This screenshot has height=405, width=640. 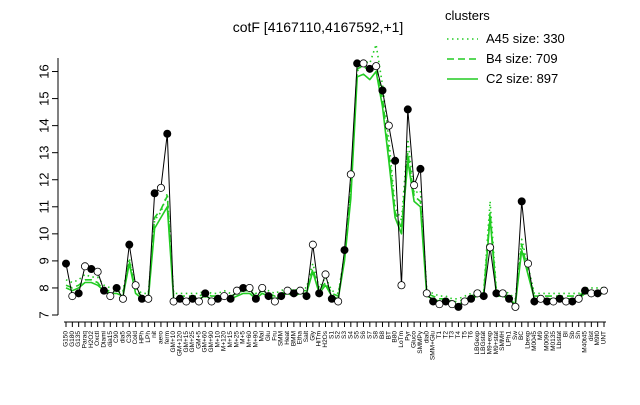 I want to click on x-tick-label: M+90, so click(x=255, y=339).